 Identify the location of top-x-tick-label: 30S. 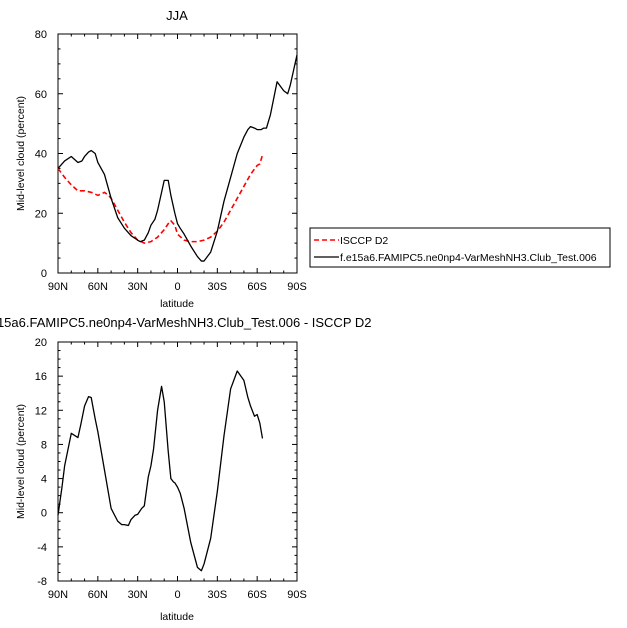
(218, 287).